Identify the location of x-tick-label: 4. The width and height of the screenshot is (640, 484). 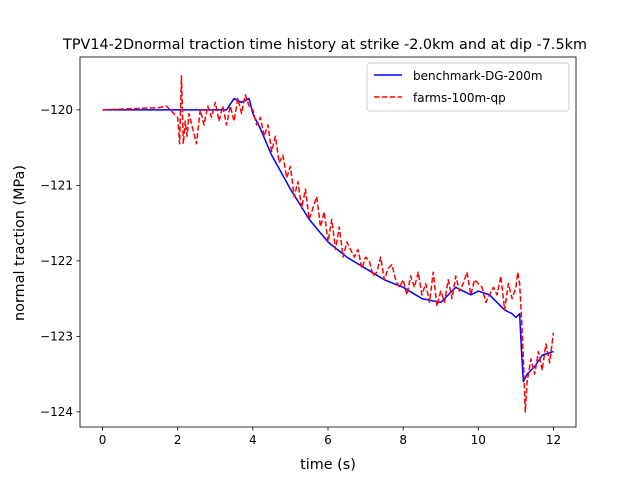
(253, 440).